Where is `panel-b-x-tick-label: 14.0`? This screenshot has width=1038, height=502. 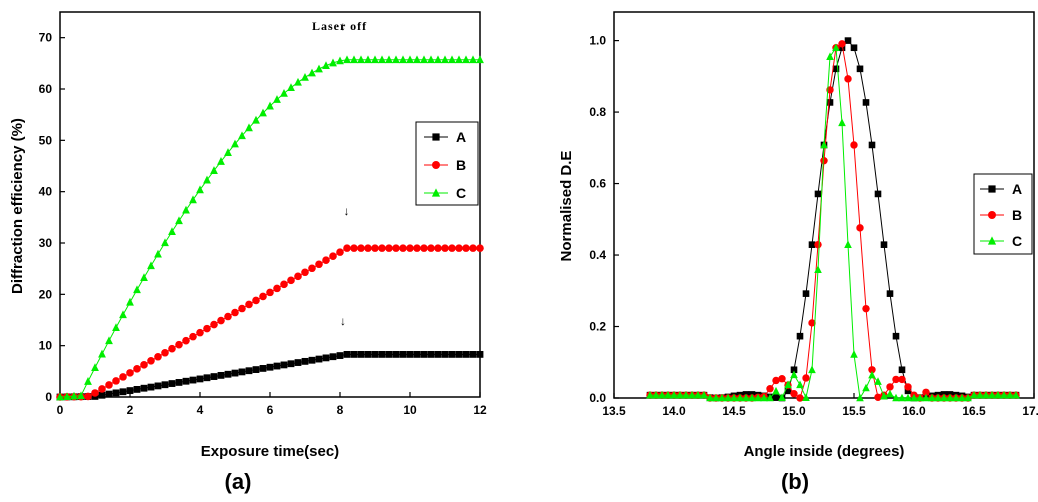
panel-b-x-tick-label: 14.0 is located at coordinates (674, 411).